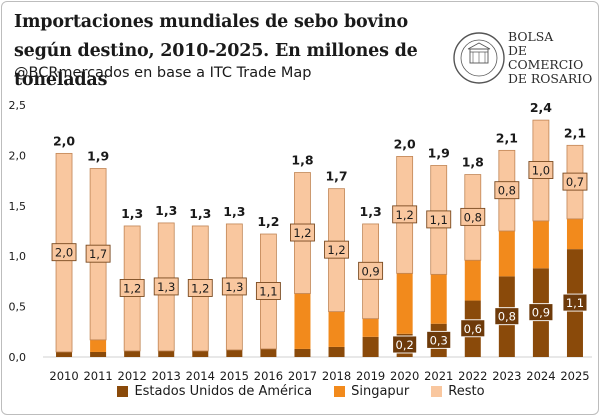 This screenshot has width=600, height=416. Describe the element at coordinates (64, 140) in the screenshot. I see `total-label: 2,0` at that location.